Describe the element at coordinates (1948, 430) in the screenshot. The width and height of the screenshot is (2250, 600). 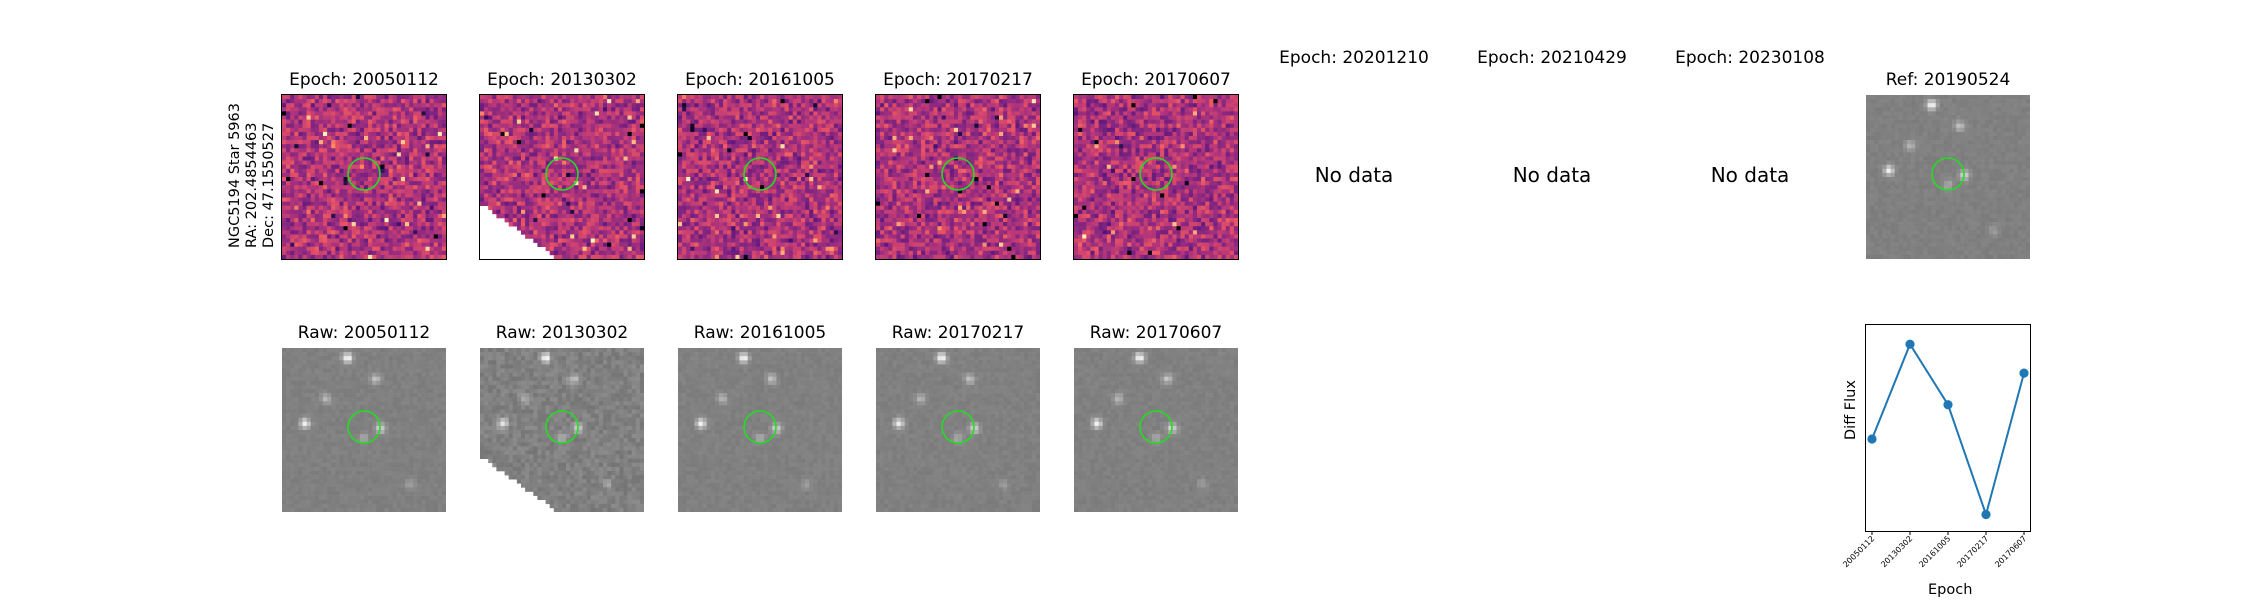
I see `series-line` at that location.